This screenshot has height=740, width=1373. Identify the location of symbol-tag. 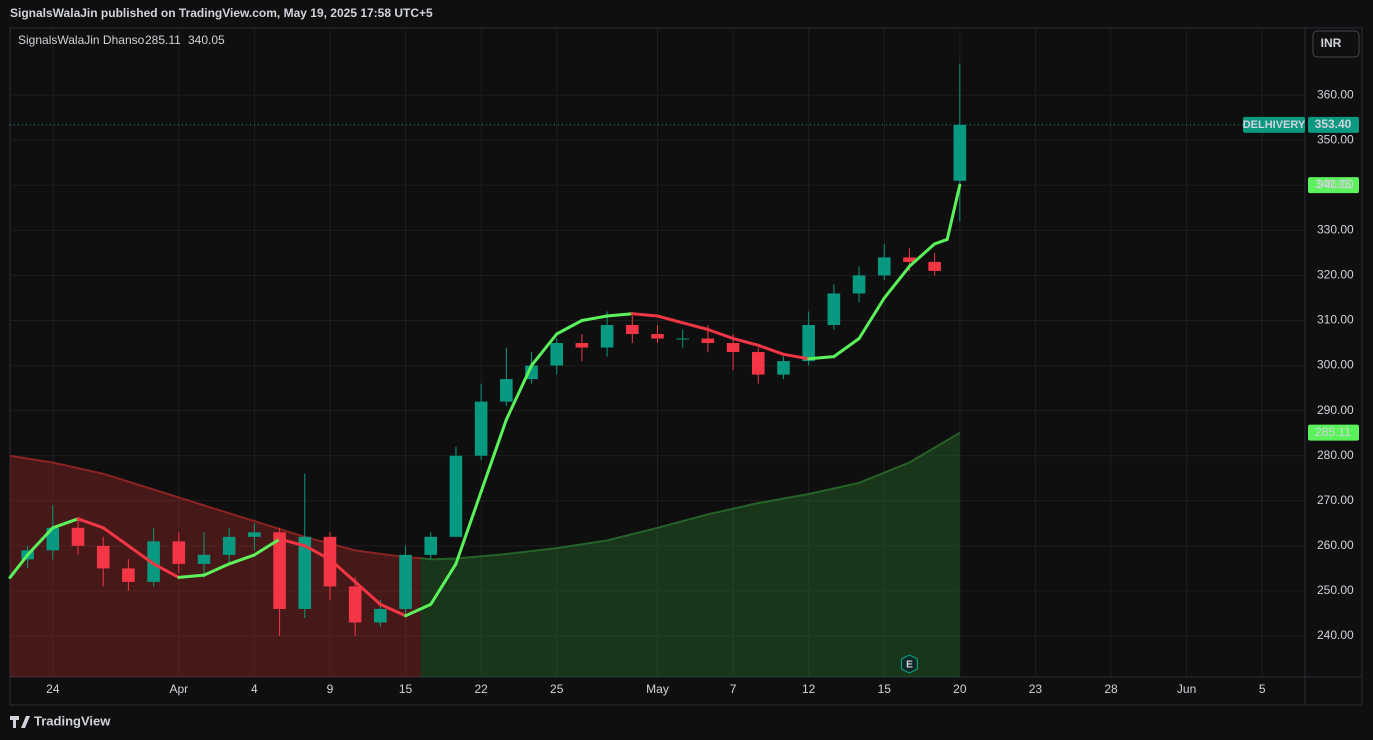
(1274, 124).